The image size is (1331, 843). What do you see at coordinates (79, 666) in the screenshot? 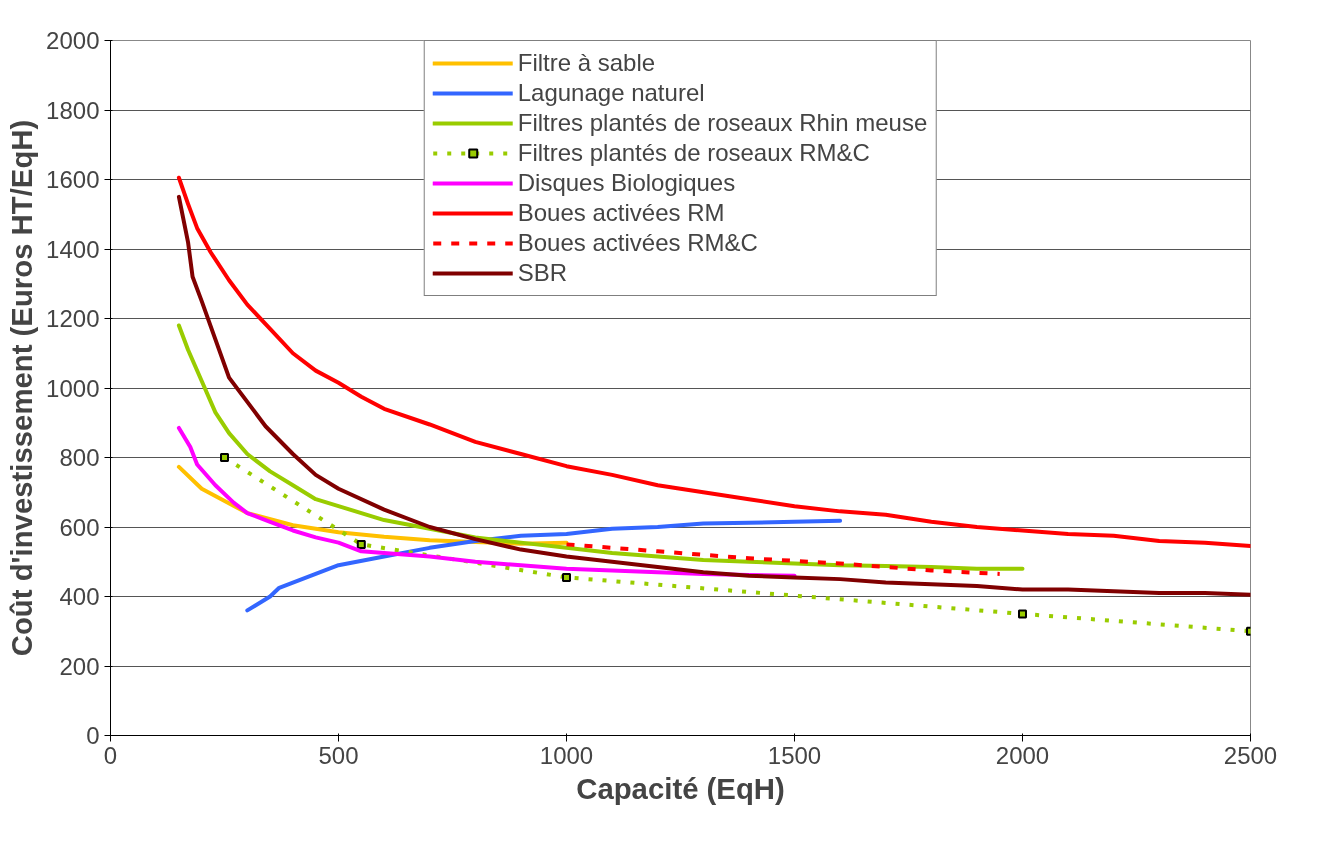
I see `y-tick-label: 200` at bounding box center [79, 666].